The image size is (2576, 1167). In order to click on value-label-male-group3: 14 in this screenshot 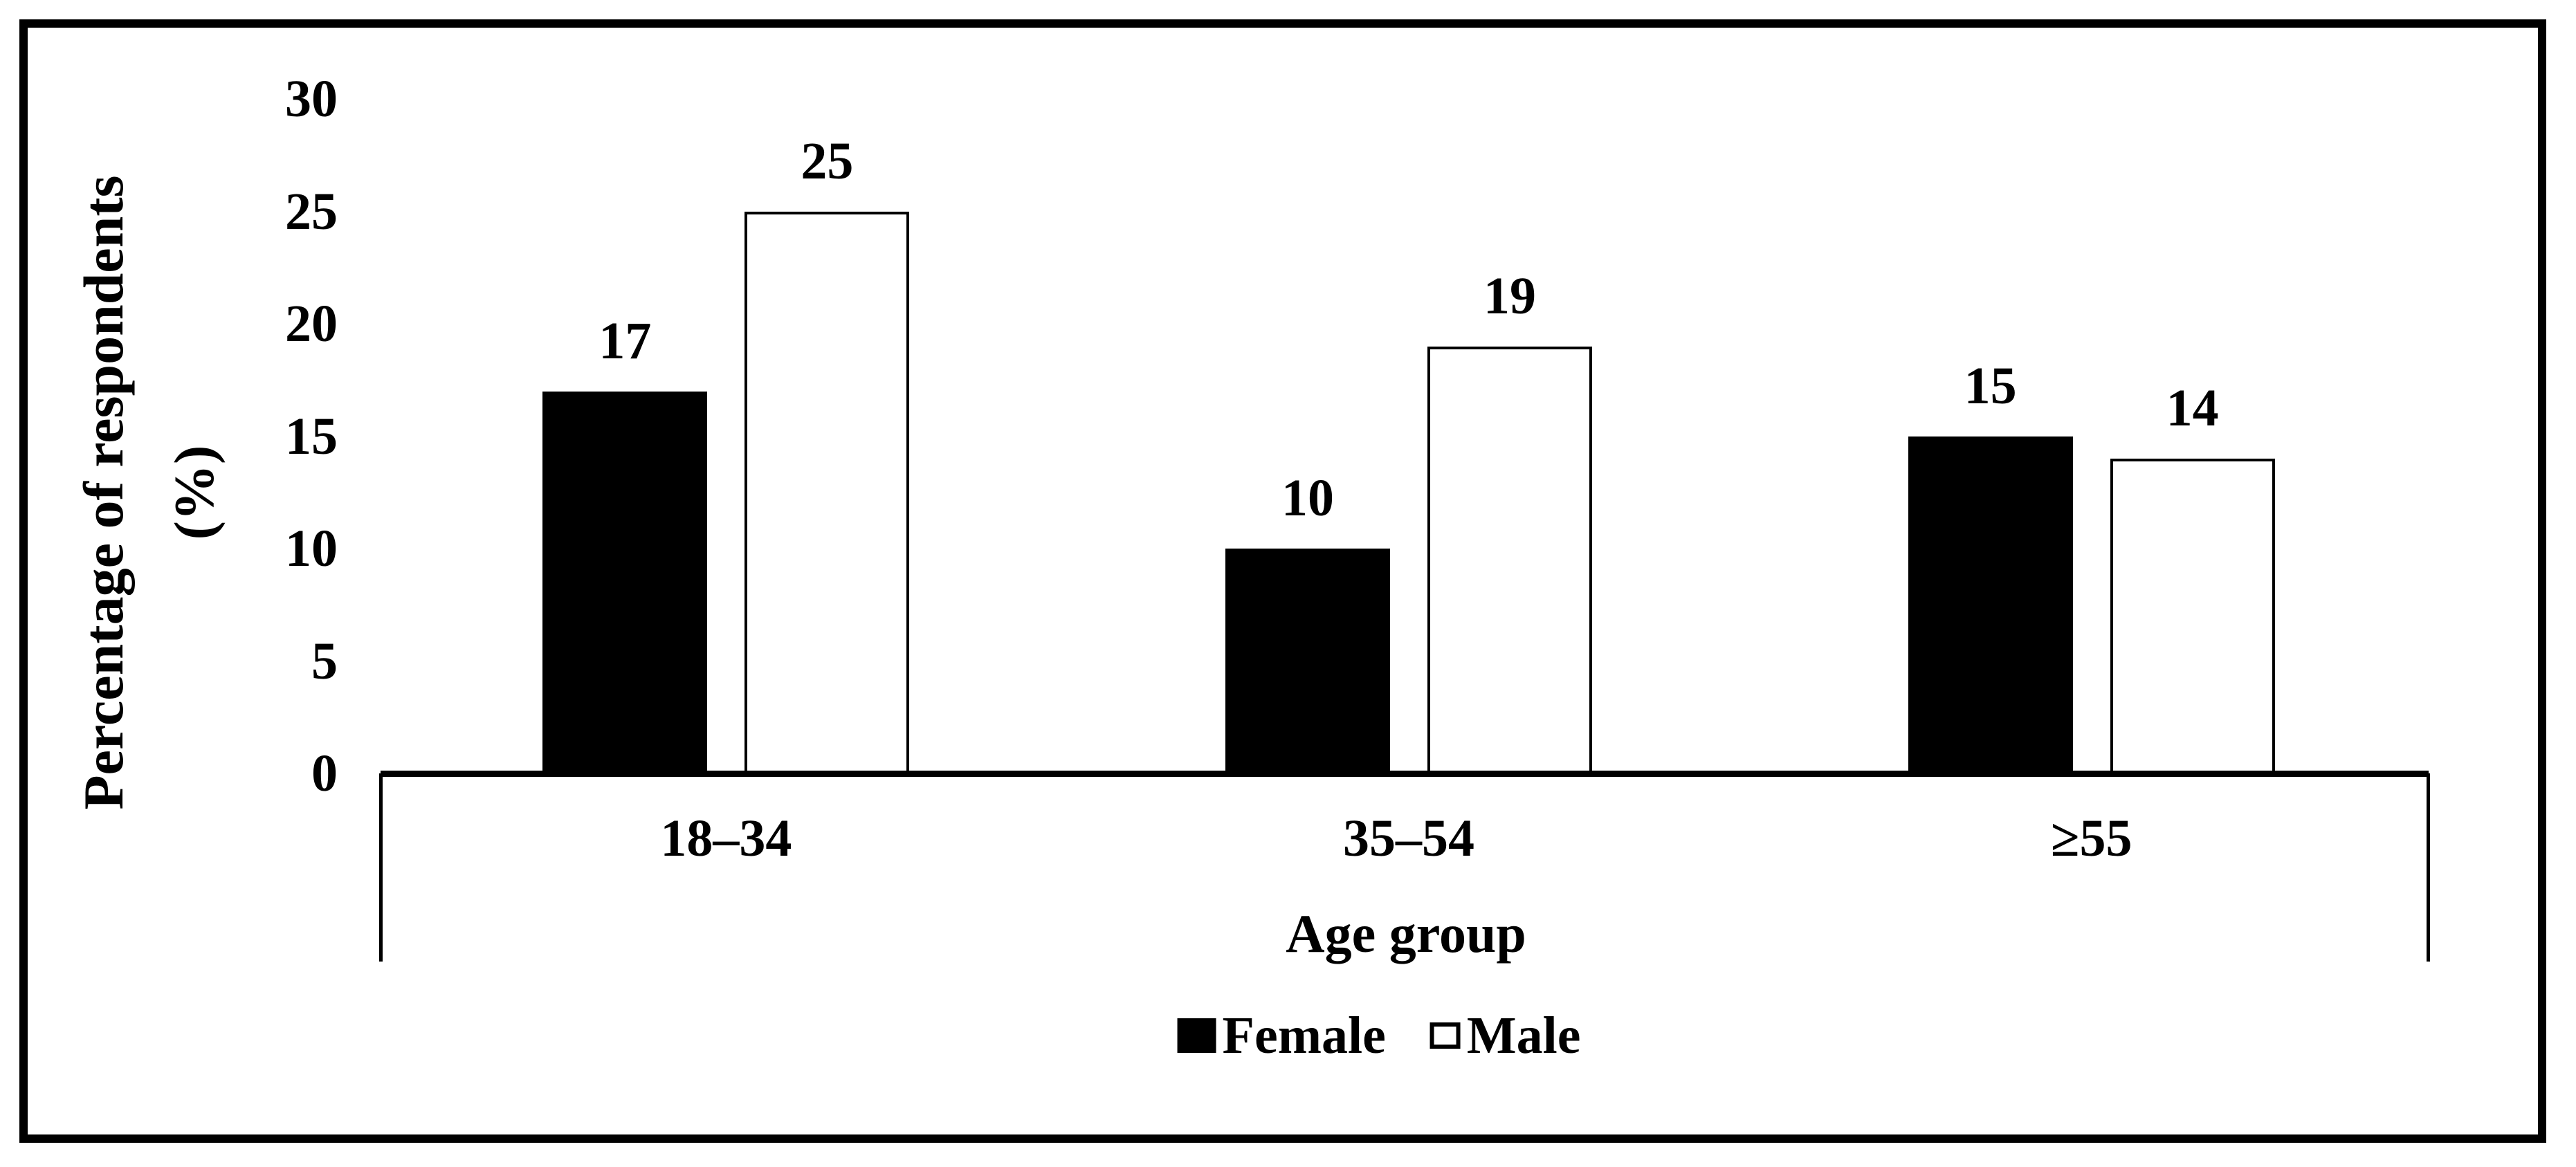, I will do `click(2192, 408)`.